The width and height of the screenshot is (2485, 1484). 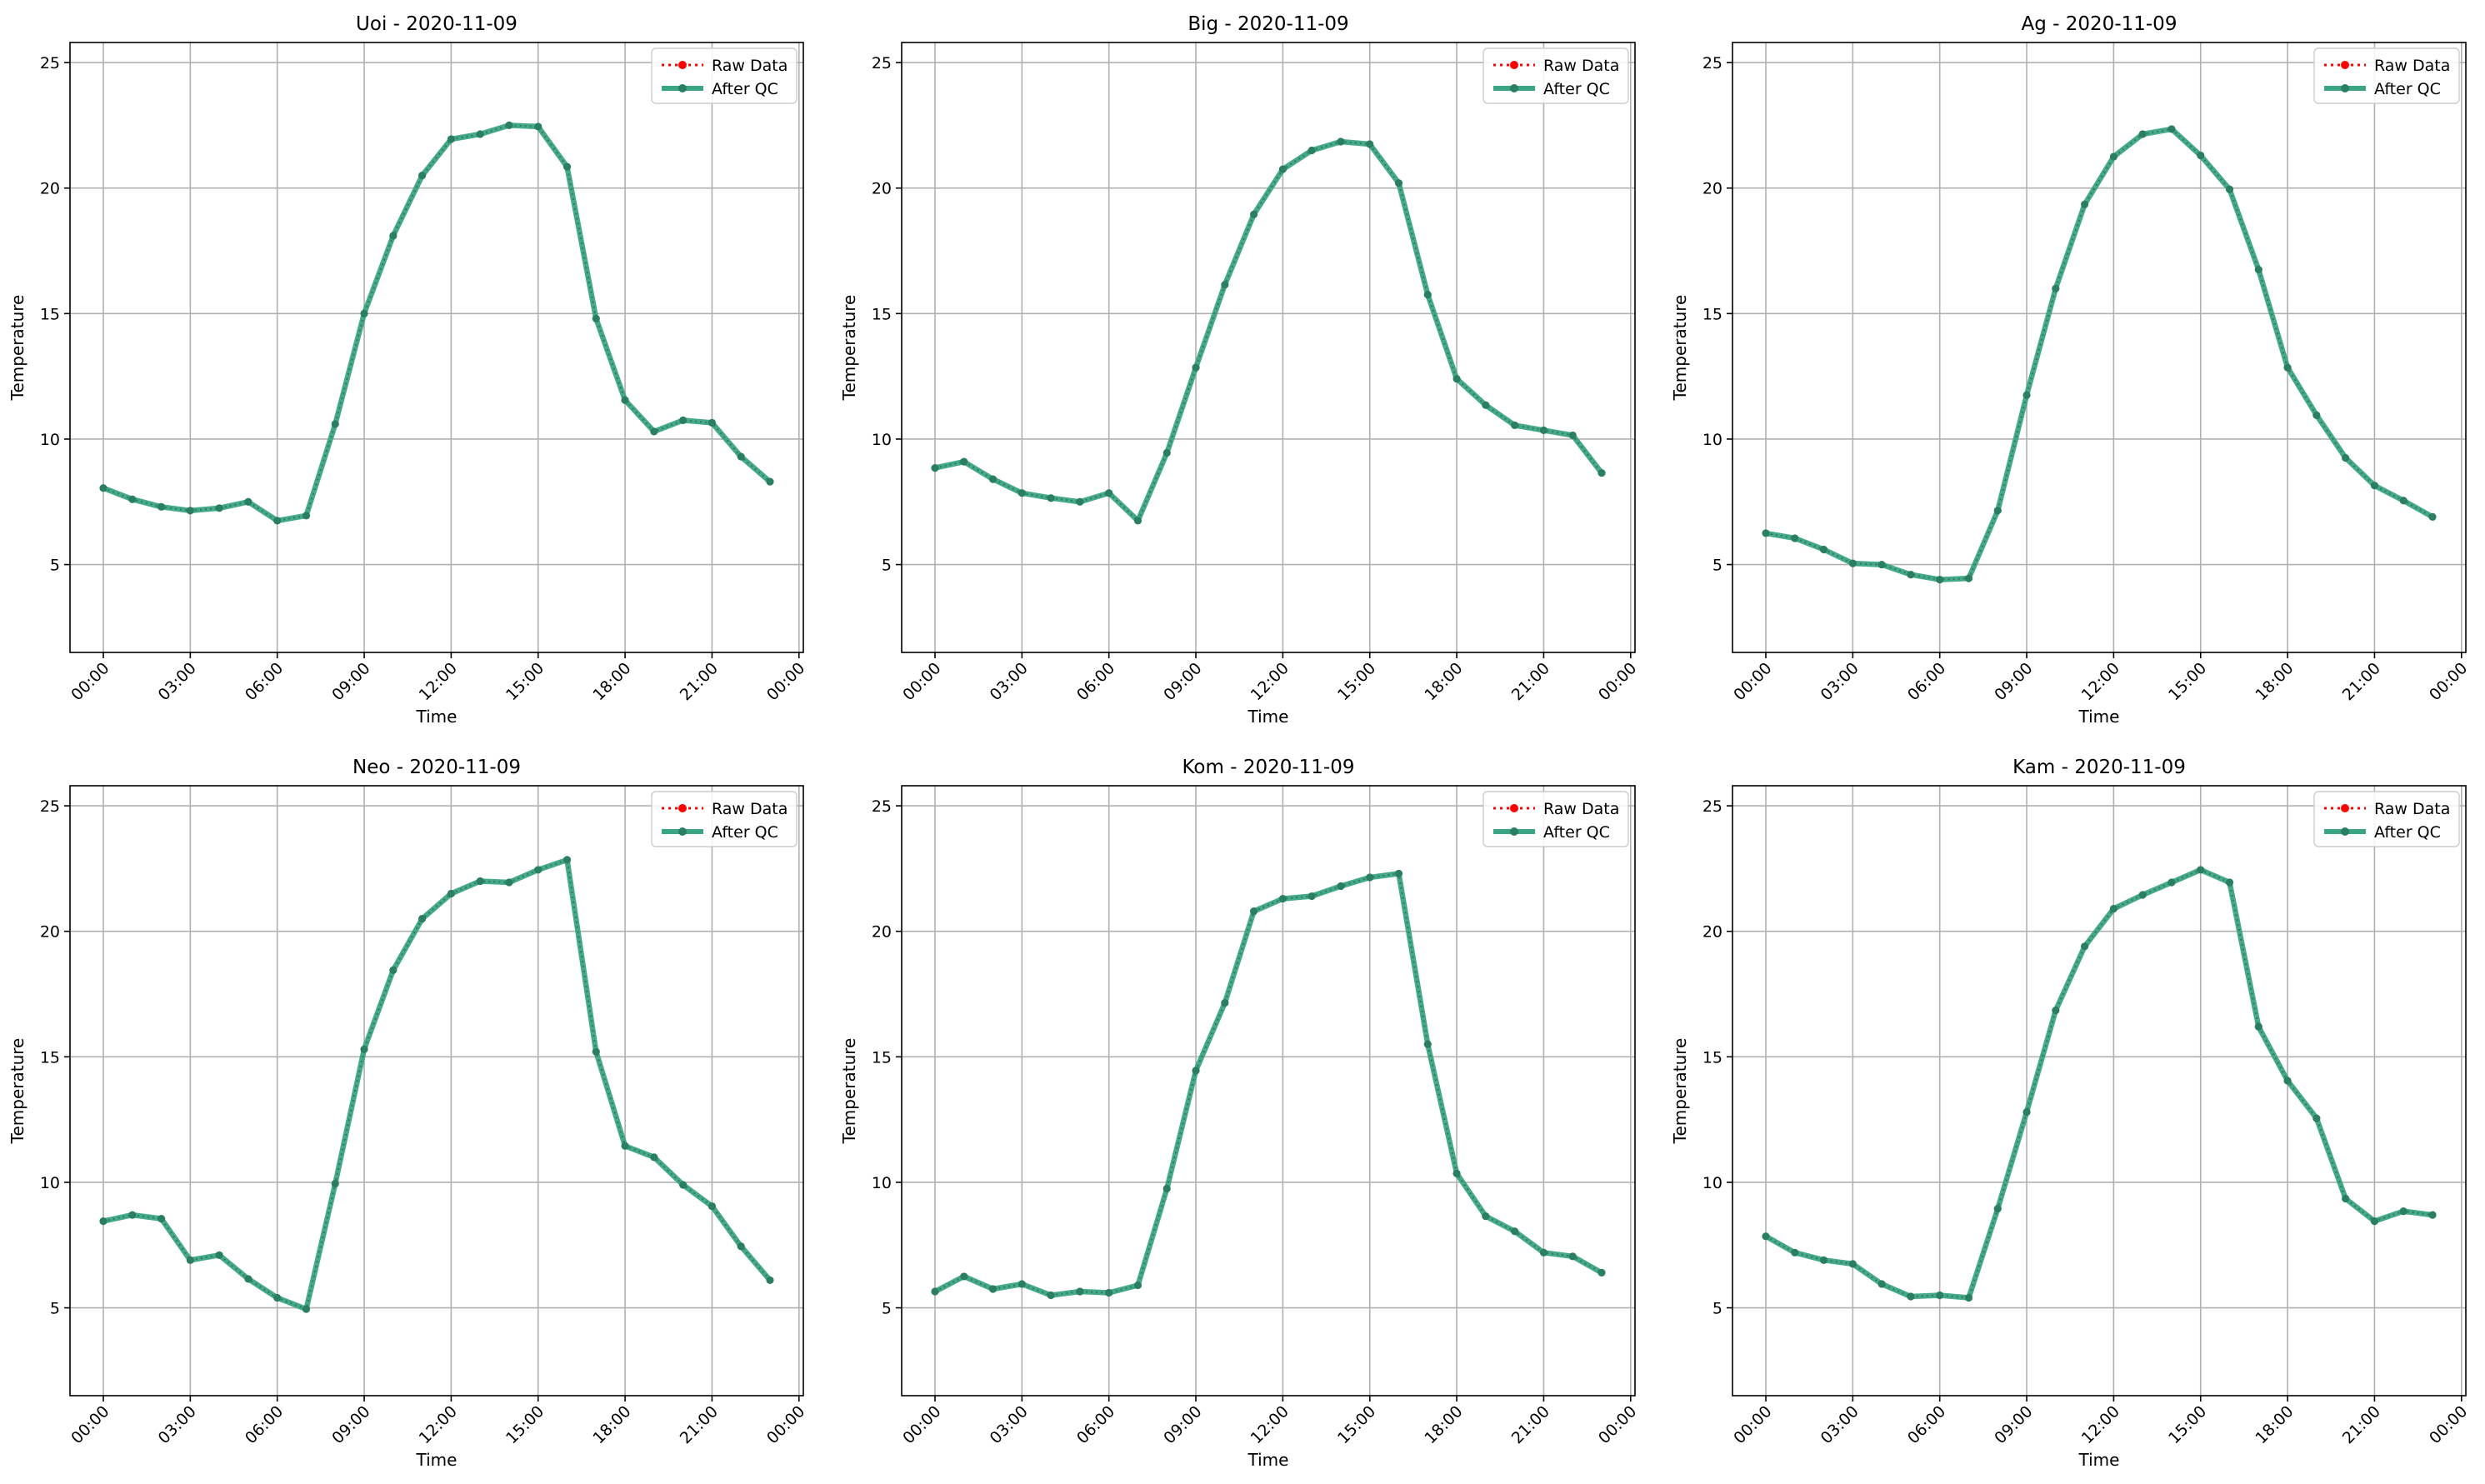 I want to click on x-tick-label: 15:00, so click(x=1356, y=1424).